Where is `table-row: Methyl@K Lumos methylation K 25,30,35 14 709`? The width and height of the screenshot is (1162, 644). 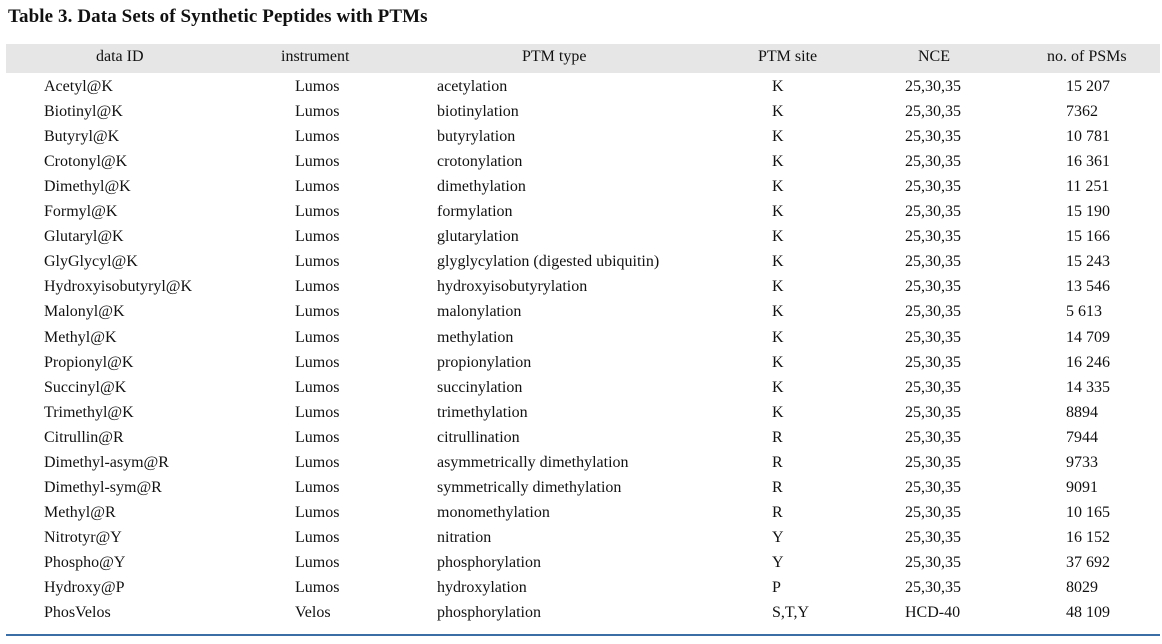 table-row: Methyl@K Lumos methylation K 25,30,35 14 709 is located at coordinates (581, 340).